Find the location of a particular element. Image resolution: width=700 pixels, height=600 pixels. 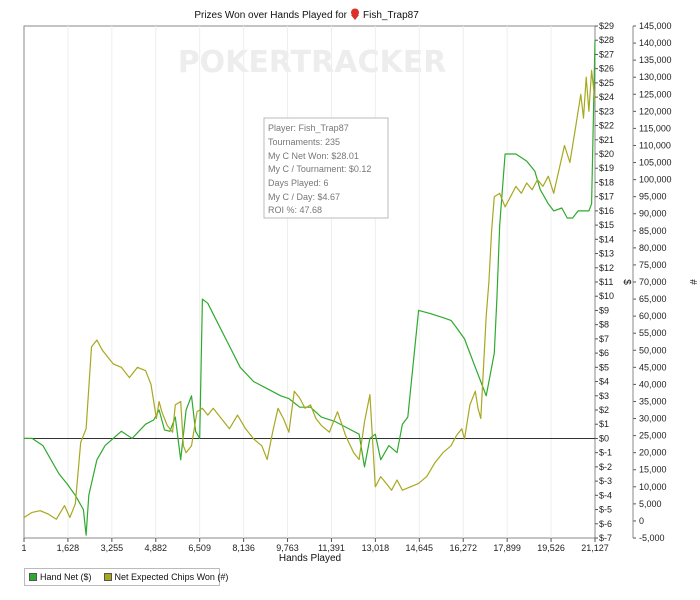

y-right-tick-label: 105,000 is located at coordinates (655, 163).